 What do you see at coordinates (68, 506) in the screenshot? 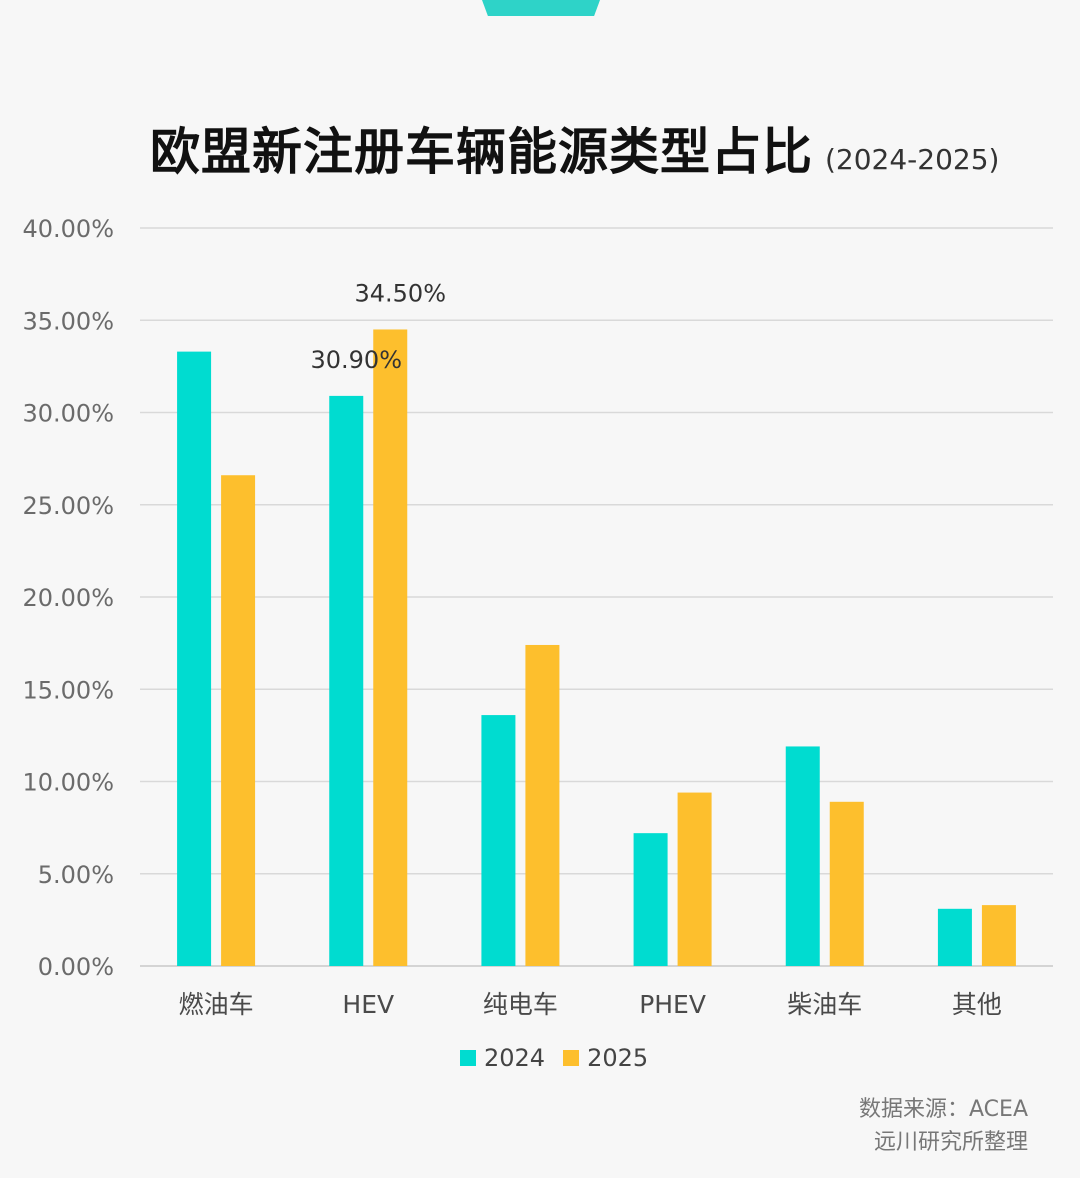
I see `y-tick-label: 25.00%` at bounding box center [68, 506].